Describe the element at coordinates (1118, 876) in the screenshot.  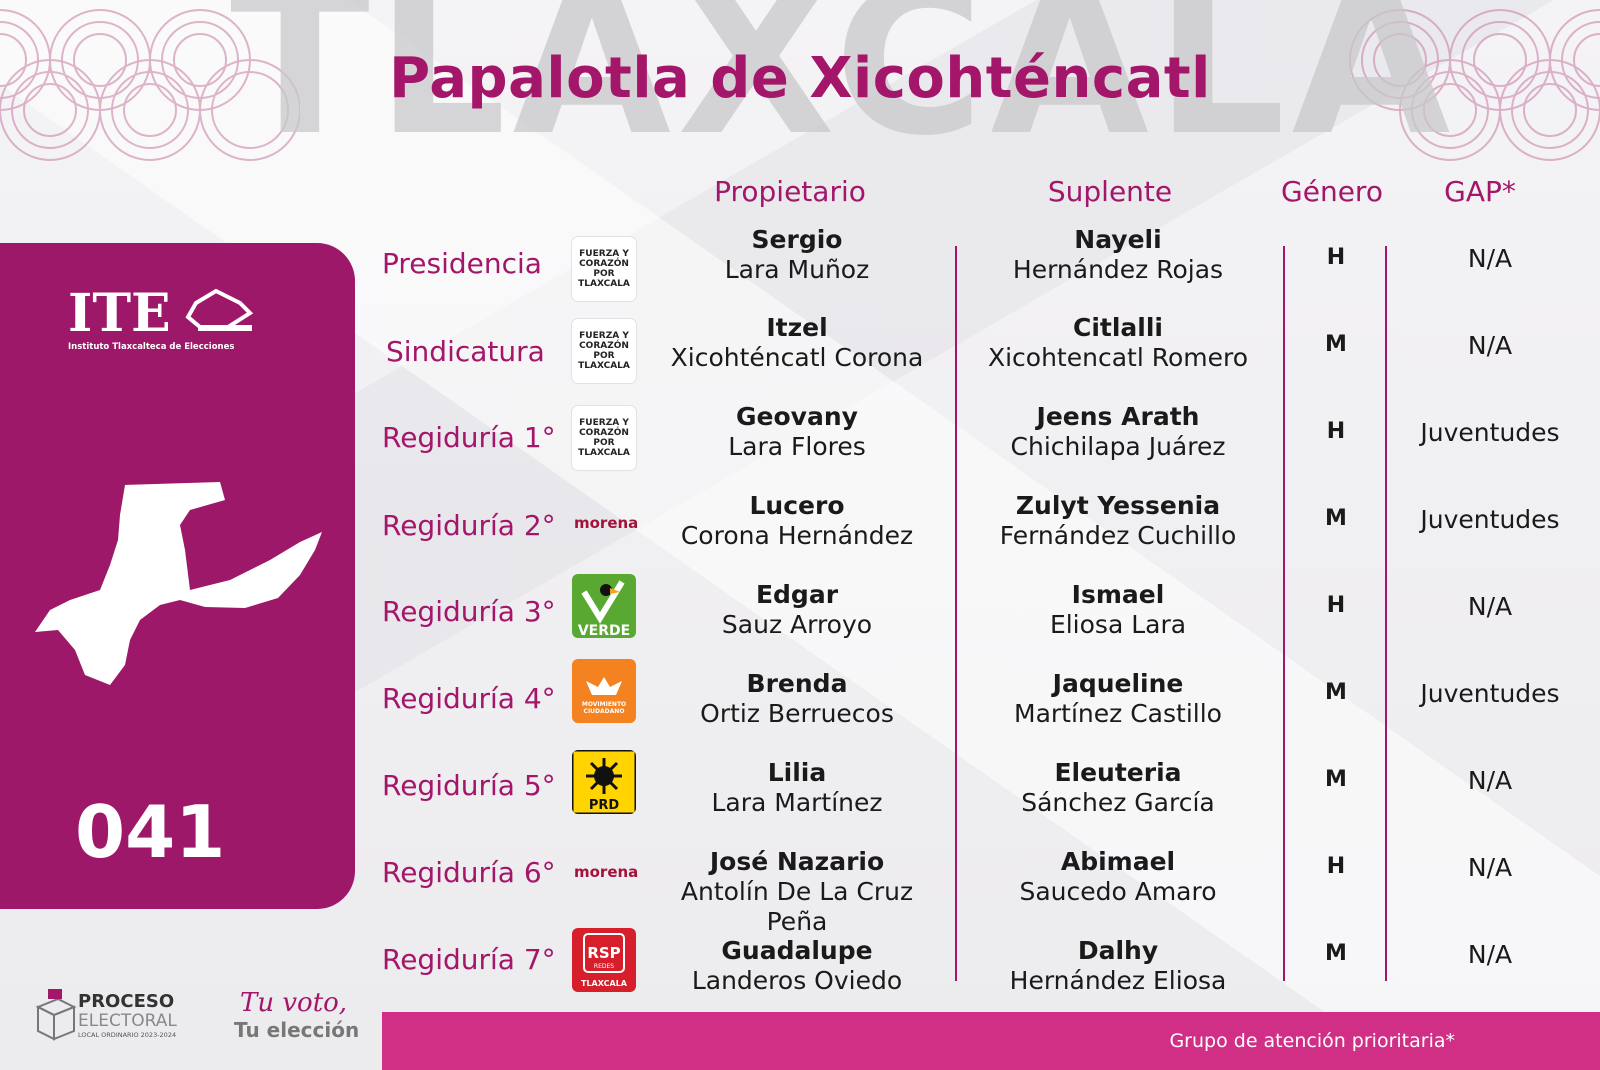
I see `suplente-name: Abimael Saucedo Amaro` at that location.